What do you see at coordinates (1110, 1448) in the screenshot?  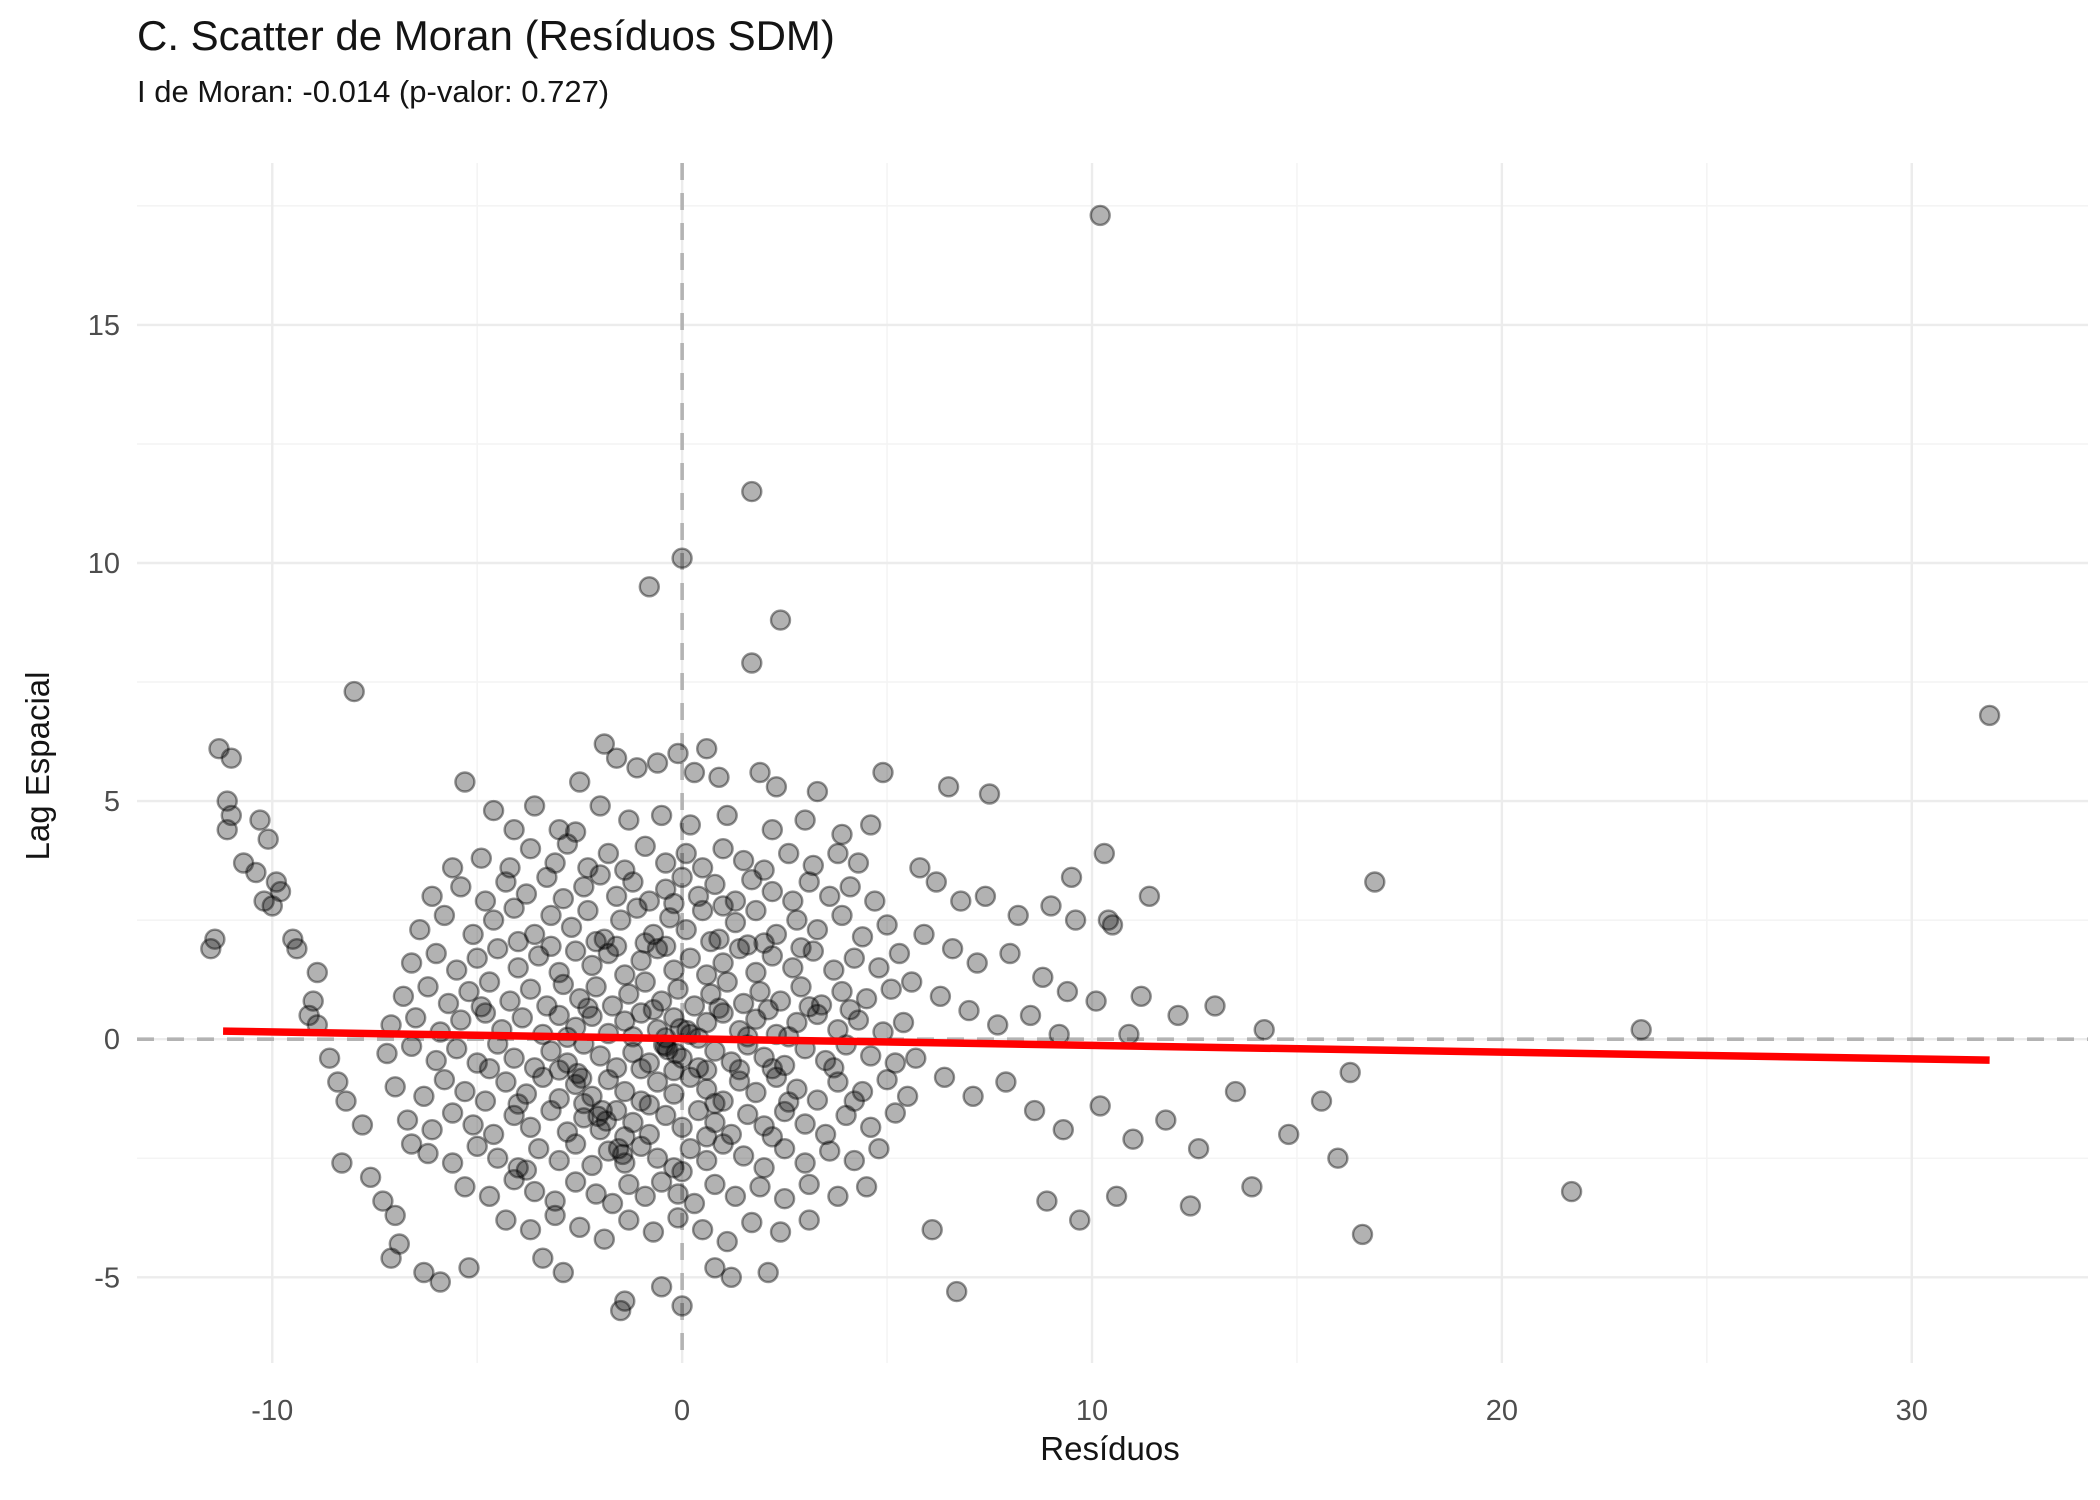 I see `x-axis-title: Resíduos` at bounding box center [1110, 1448].